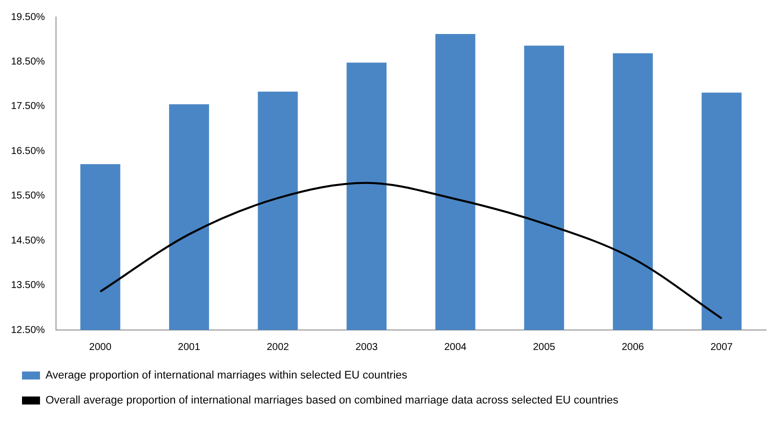 The image size is (784, 424). What do you see at coordinates (366, 347) in the screenshot?
I see `x-tick-label: 2003` at bounding box center [366, 347].